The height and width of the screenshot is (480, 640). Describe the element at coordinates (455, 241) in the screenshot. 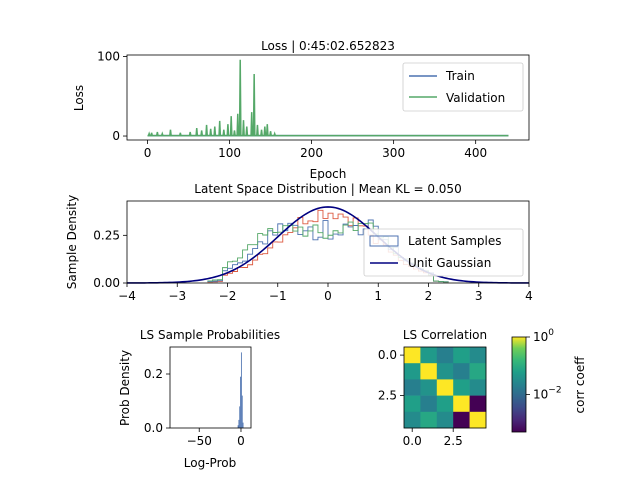

I see `legend-latent-samples-label: Latent Samples` at that location.